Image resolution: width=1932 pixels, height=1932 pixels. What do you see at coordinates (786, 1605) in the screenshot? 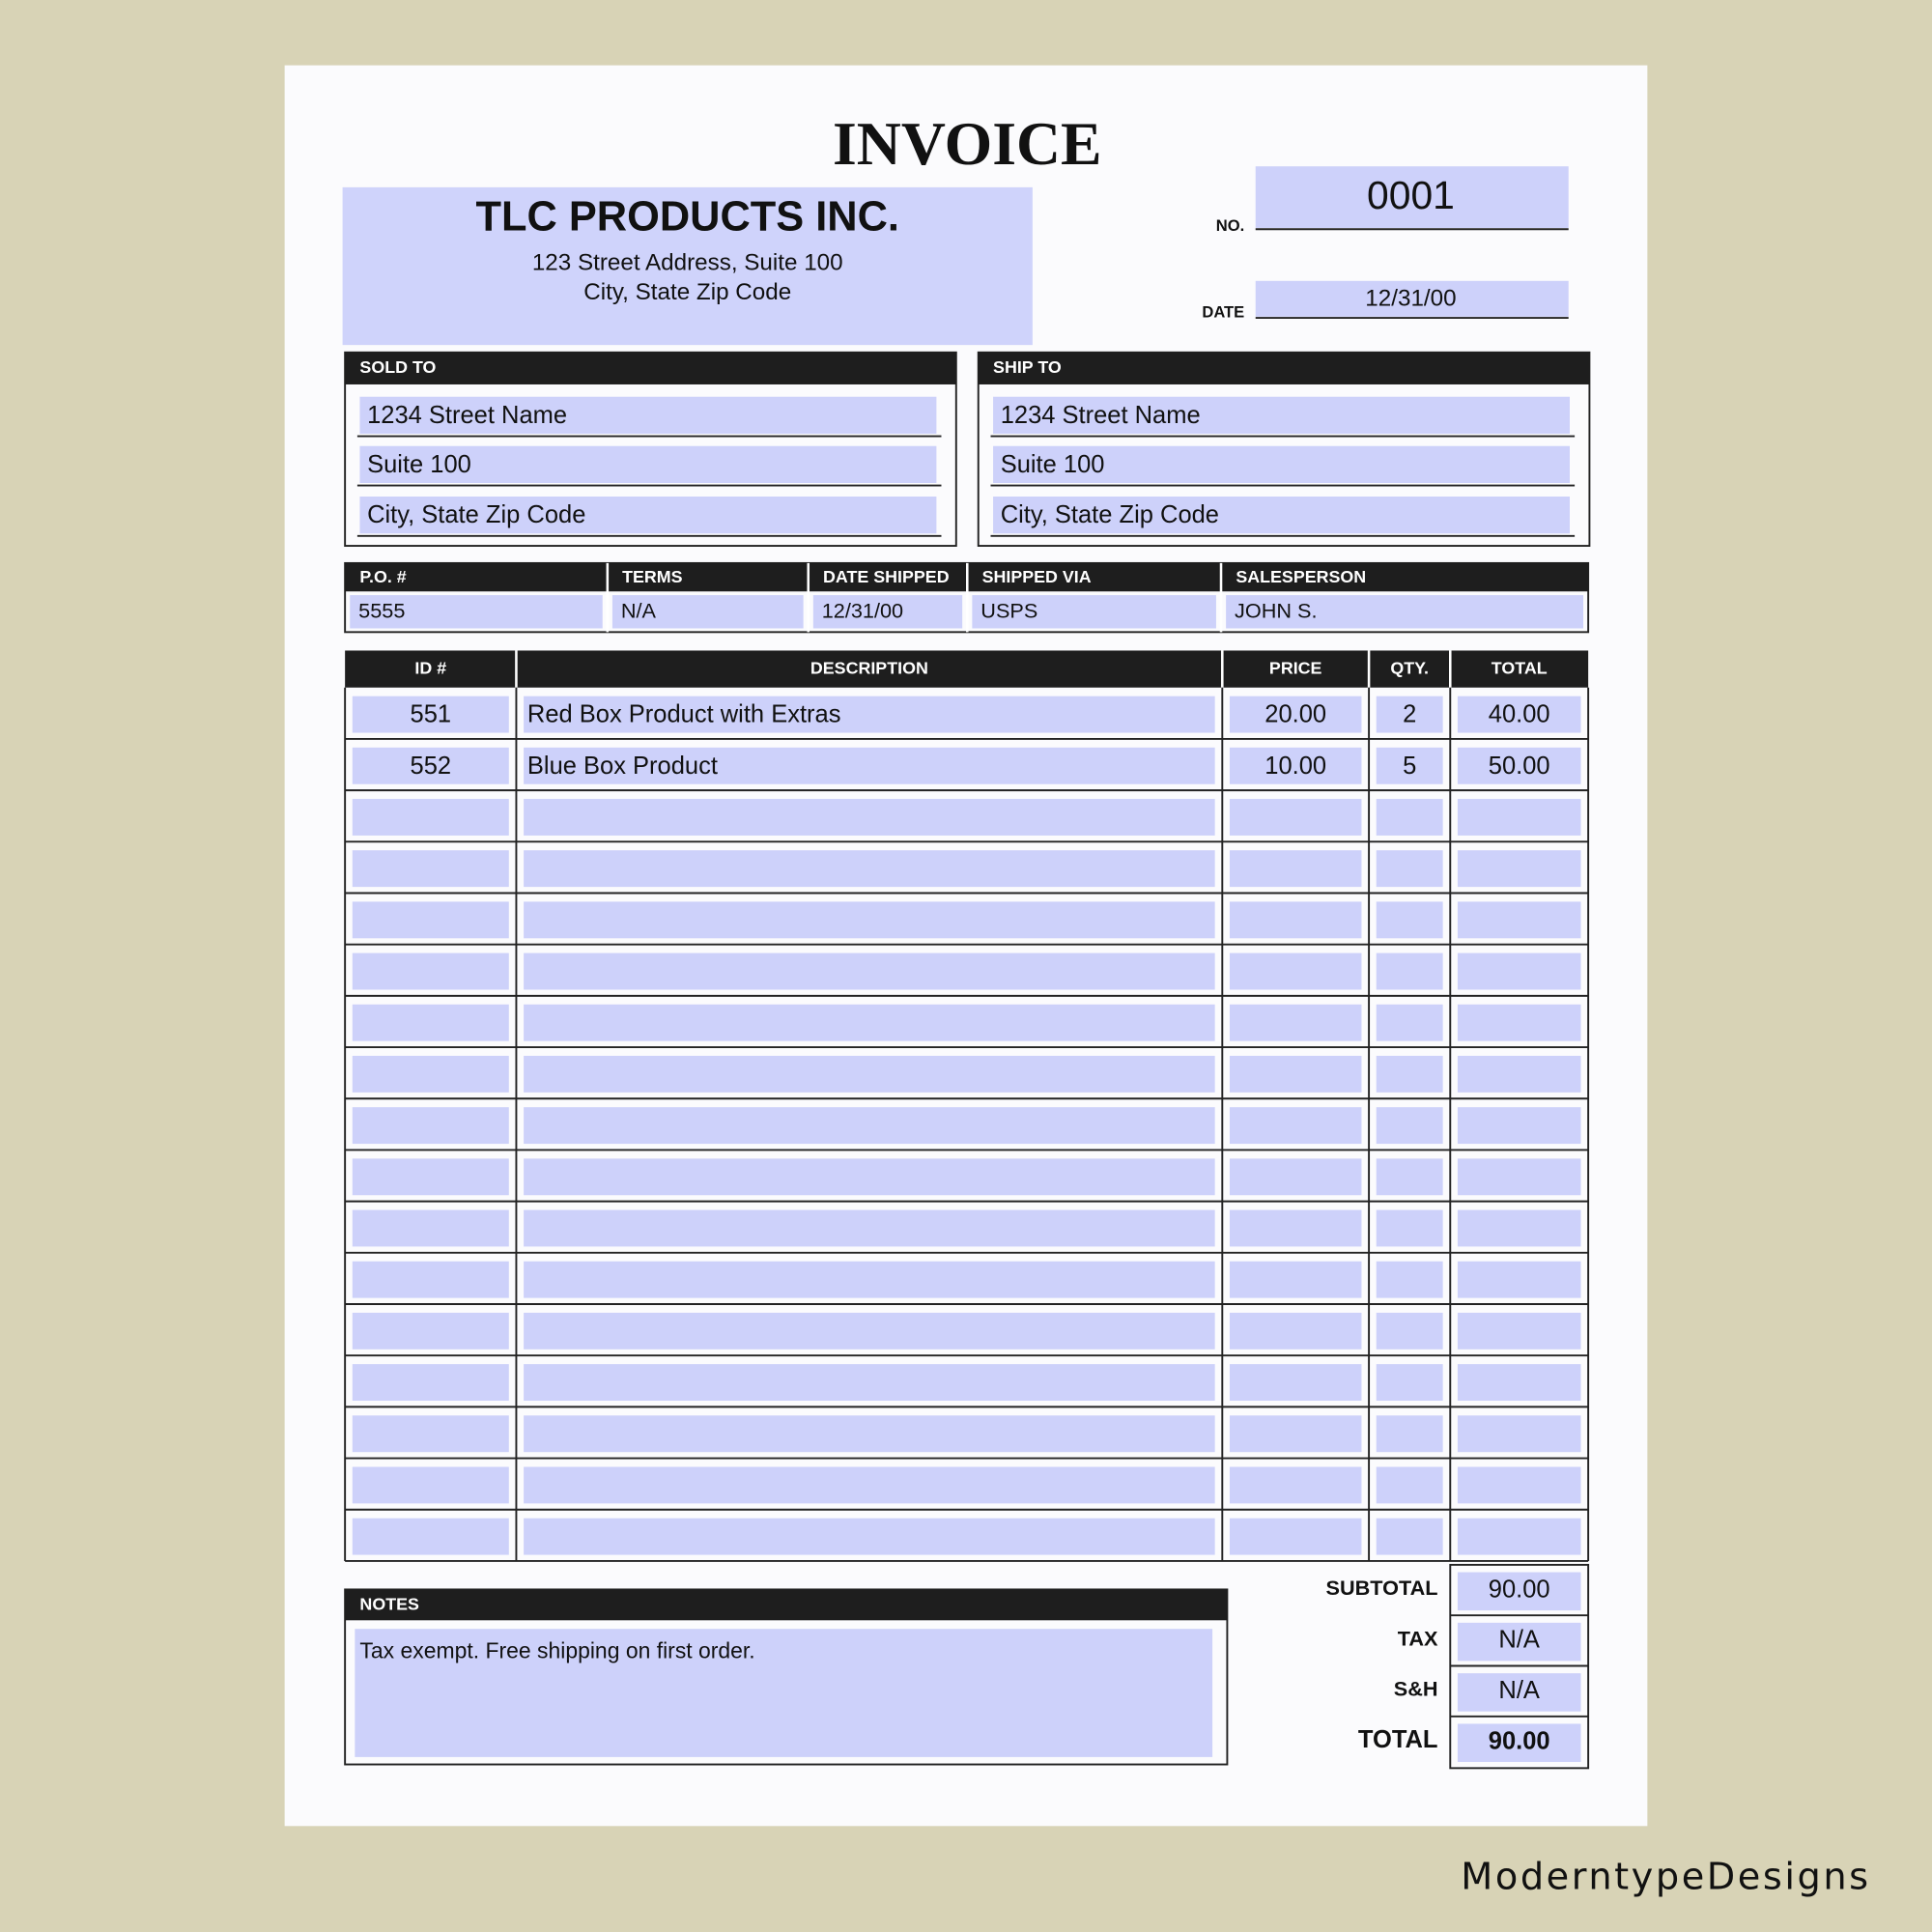
I see `notes-header` at bounding box center [786, 1605].